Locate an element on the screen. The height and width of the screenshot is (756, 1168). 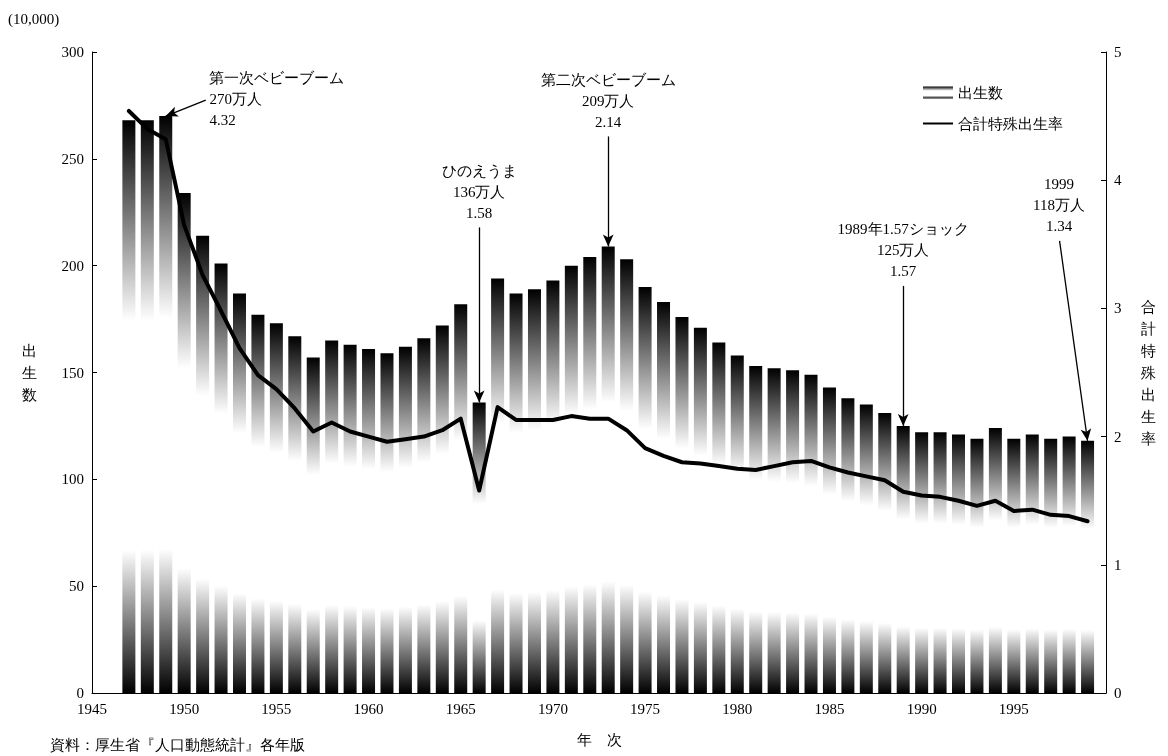
y-axis-title: 出生数 is located at coordinates (29, 372).